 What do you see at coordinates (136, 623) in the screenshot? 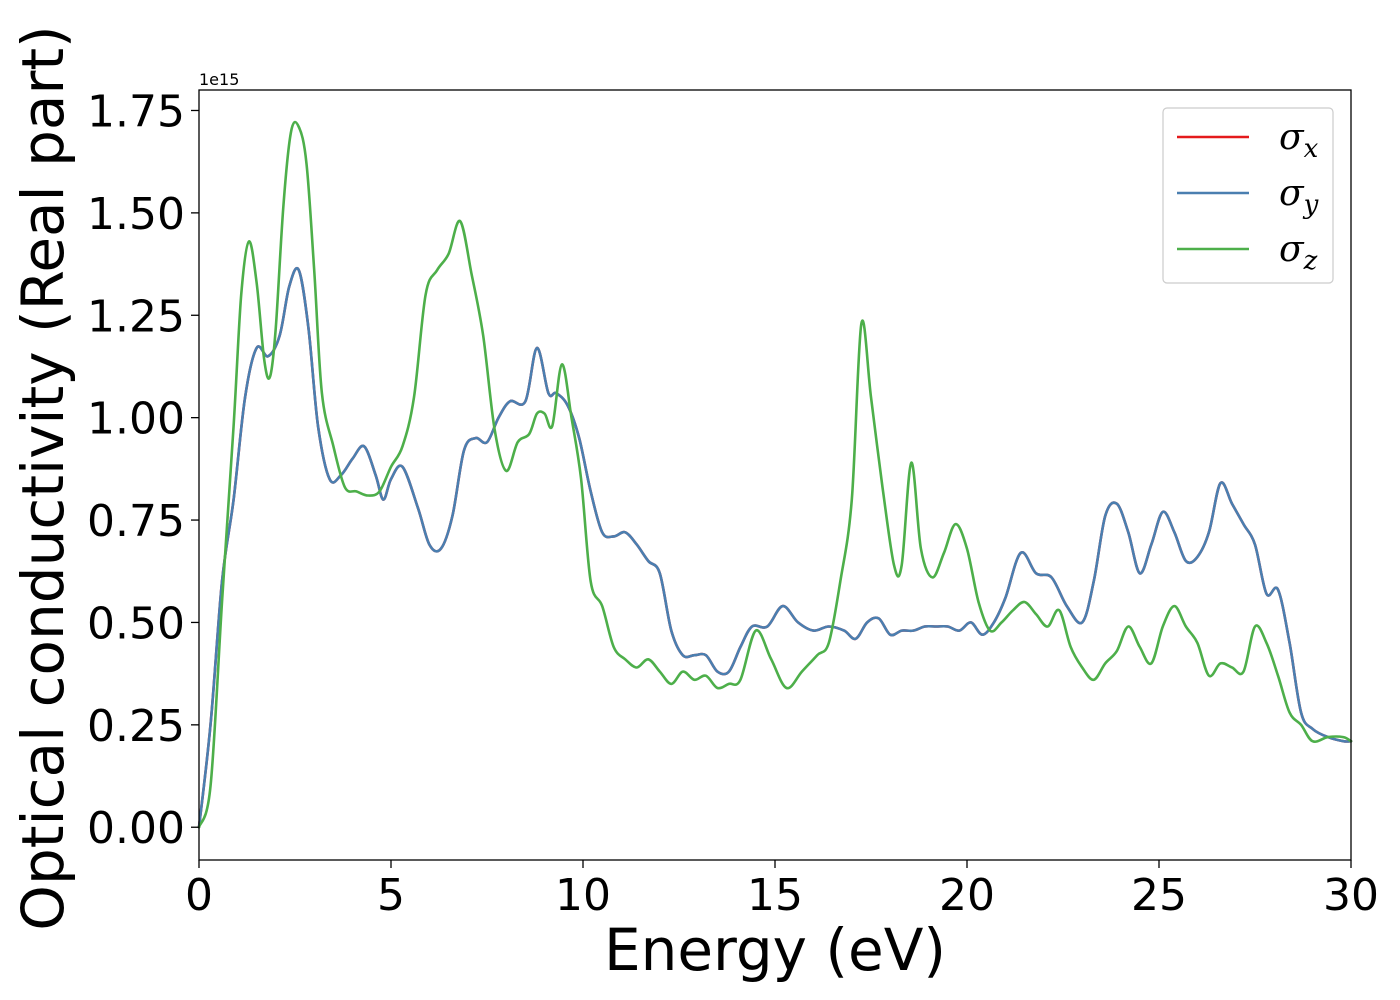
I see `y-tick-label: 0.50` at bounding box center [136, 623].